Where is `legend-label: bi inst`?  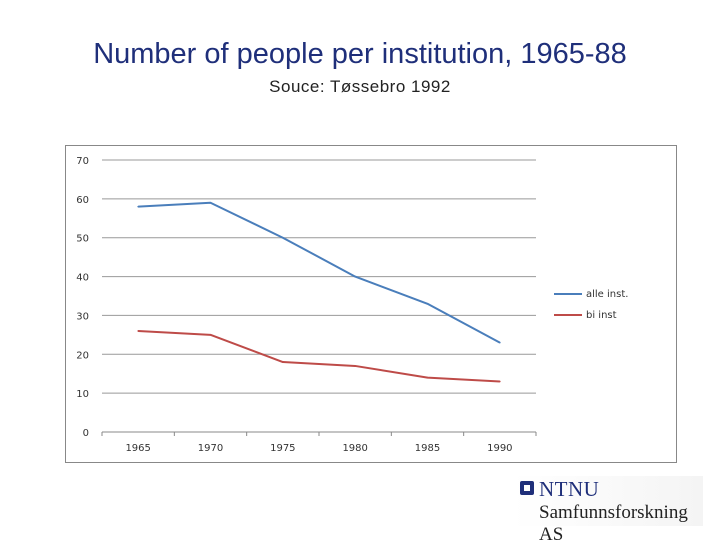 legend-label: bi inst is located at coordinates (601, 315).